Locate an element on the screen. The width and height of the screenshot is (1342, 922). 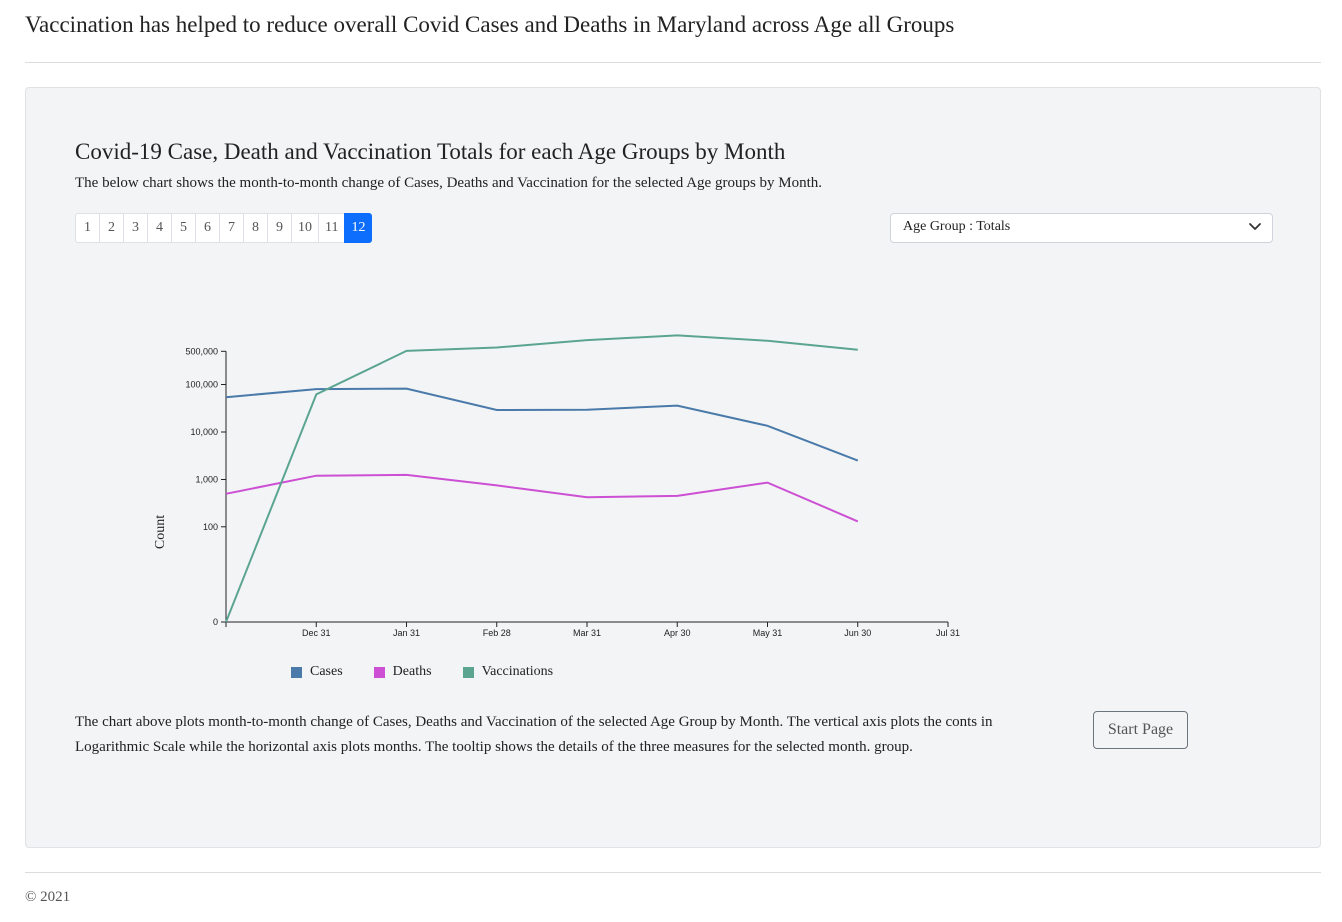
age-group-select-value: Age Group : Totals is located at coordinates (957, 226).